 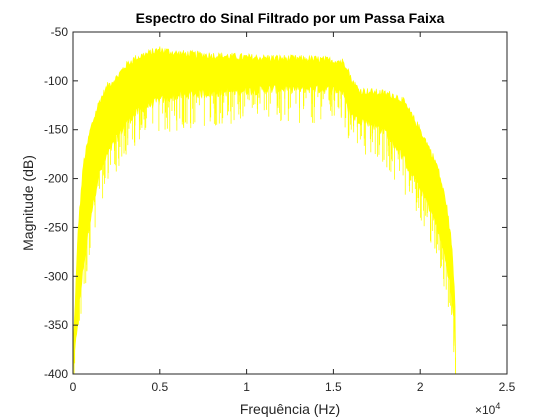 What do you see at coordinates (56, 227) in the screenshot?
I see `y-tick-label: -250` at bounding box center [56, 227].